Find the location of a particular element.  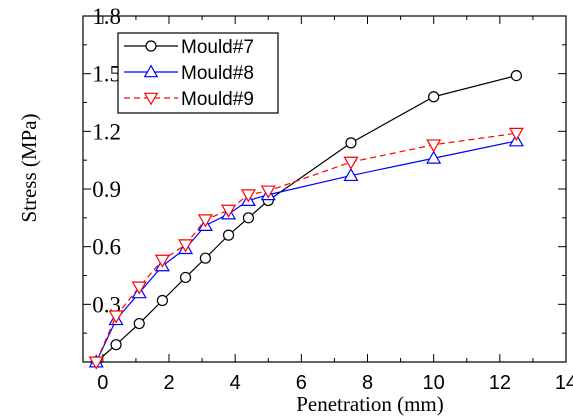

x-tick-label: 10 is located at coordinates (434, 383).